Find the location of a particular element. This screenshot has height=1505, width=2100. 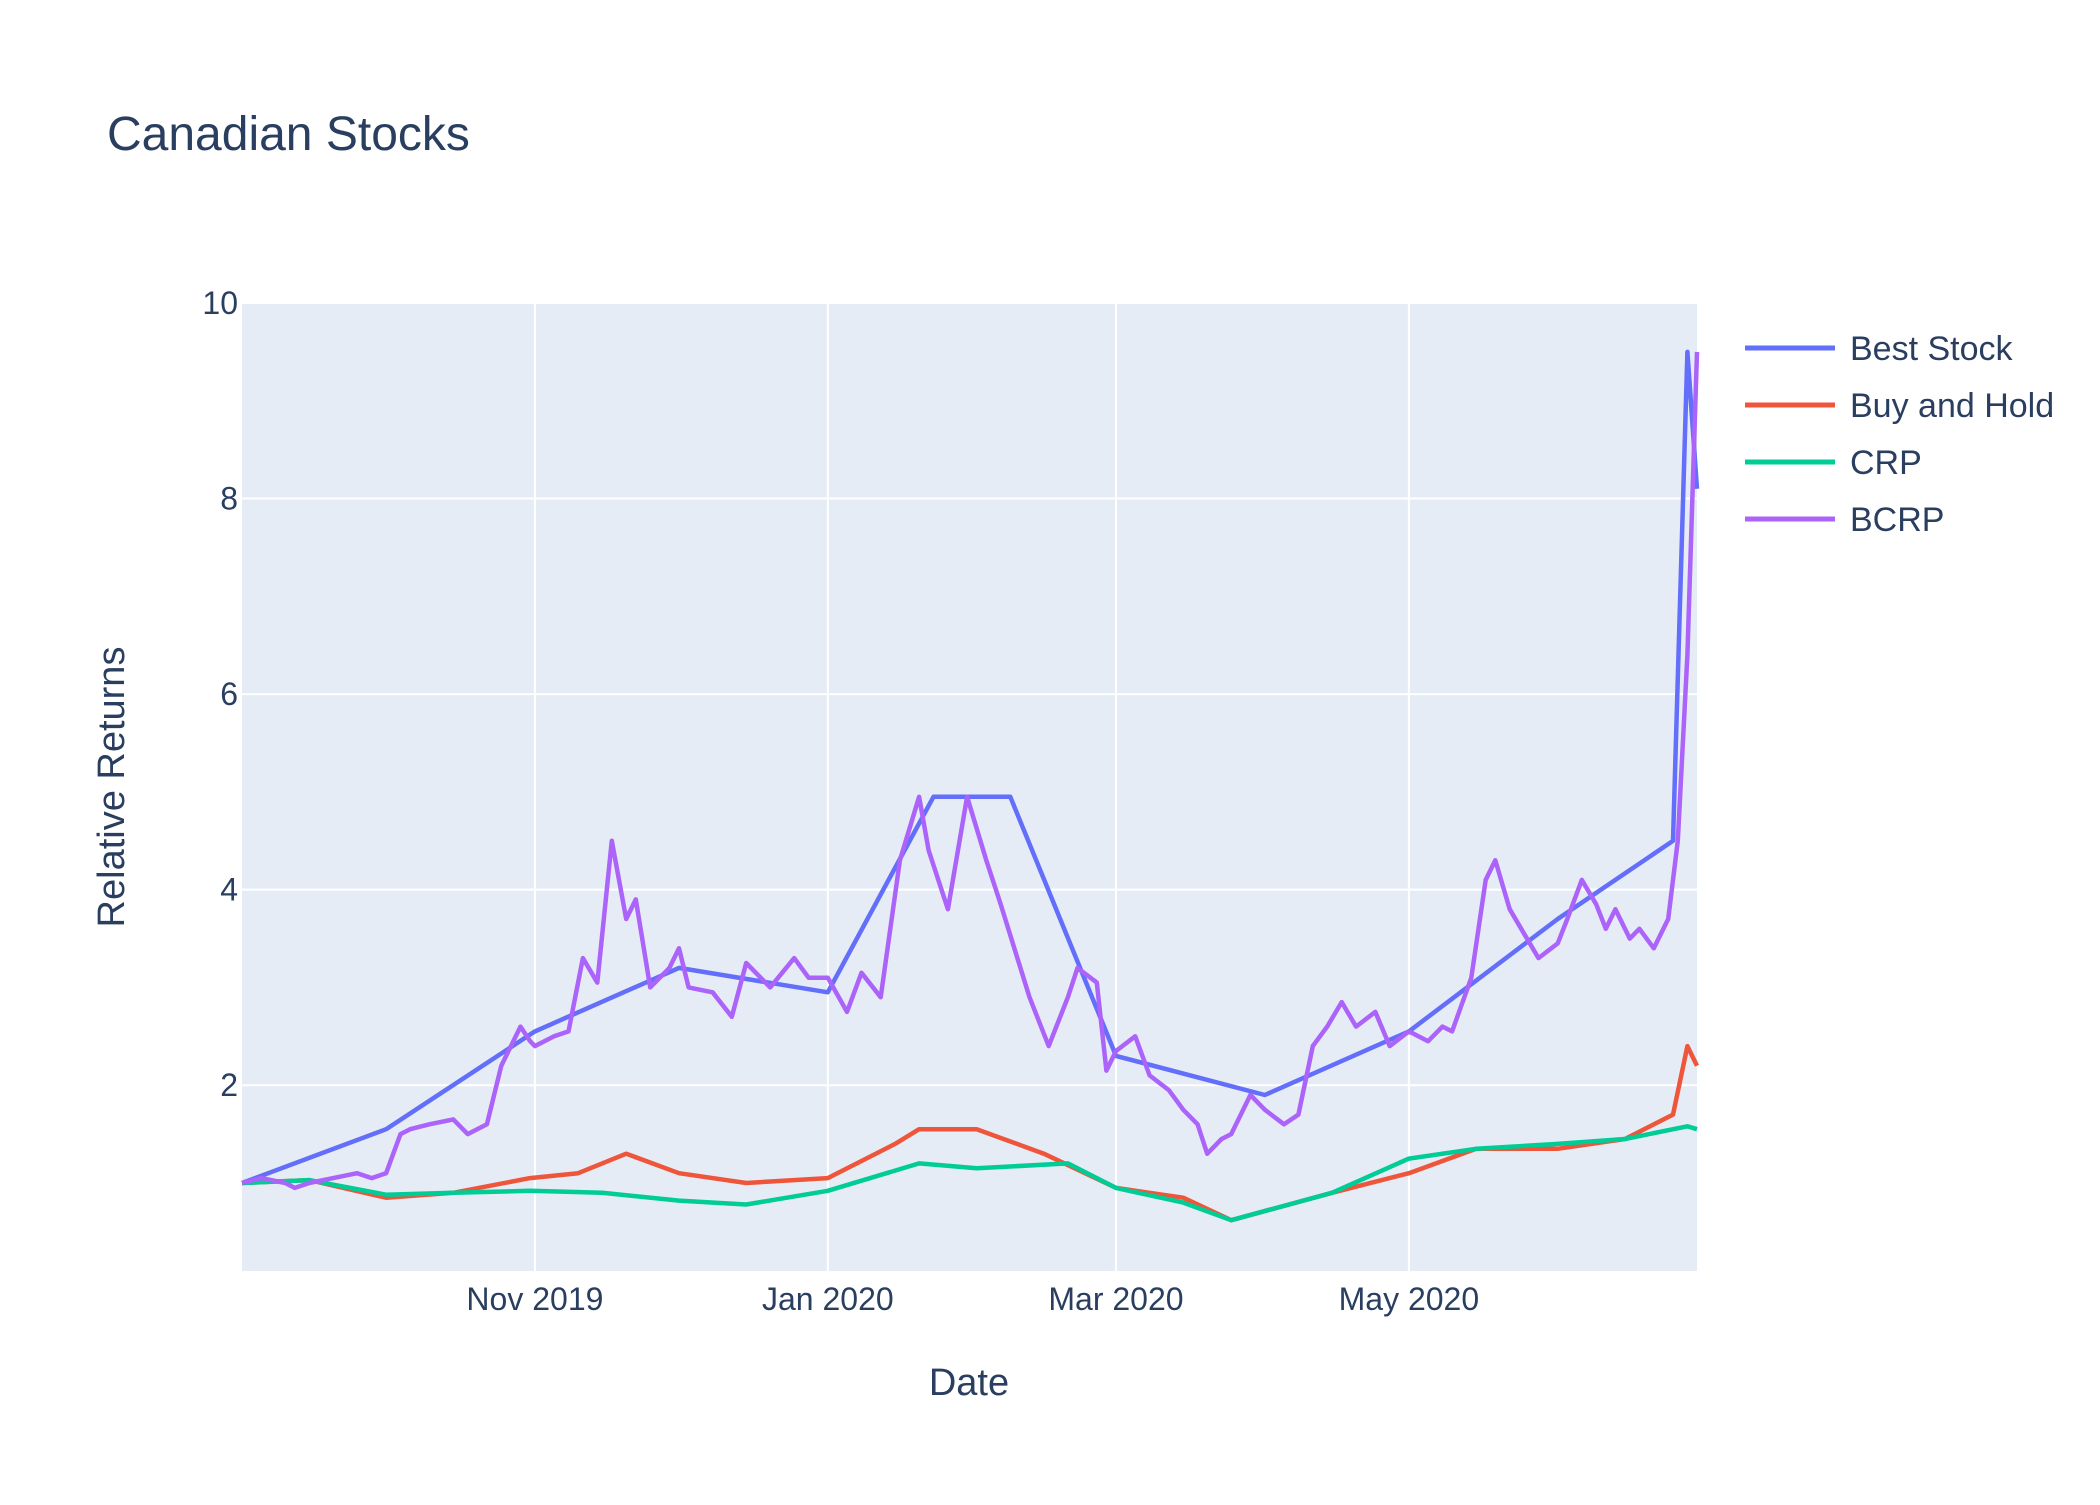

x-axis-tick-labels: Nov 2019 Jan 2020 Mar 2020 May 2020 is located at coordinates (972, 1299).